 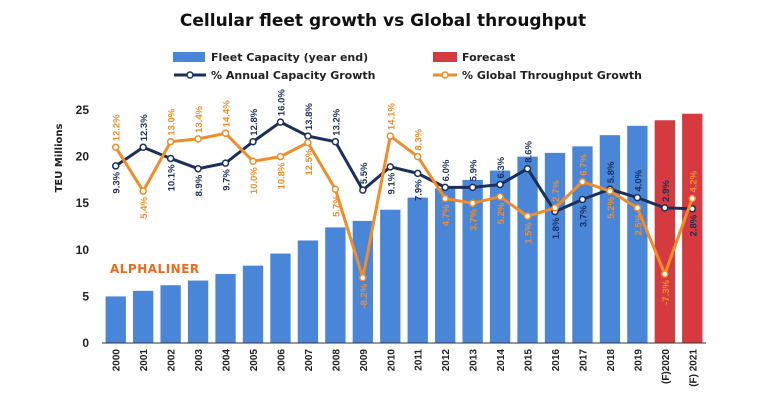 What do you see at coordinates (693, 368) in the screenshot?
I see `x-tick-label: (F) 2021` at bounding box center [693, 368].